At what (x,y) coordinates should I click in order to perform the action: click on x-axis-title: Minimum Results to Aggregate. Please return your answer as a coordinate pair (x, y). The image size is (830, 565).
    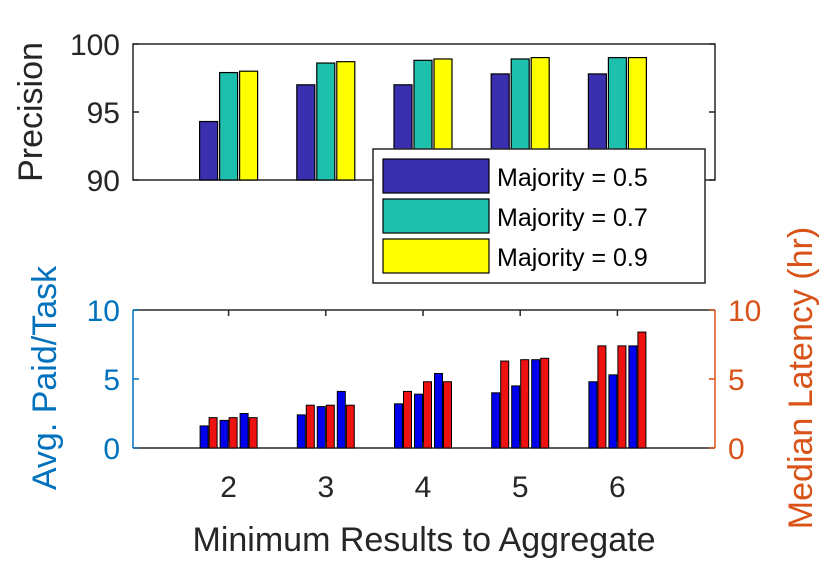
    Looking at the image, I should click on (424, 540).